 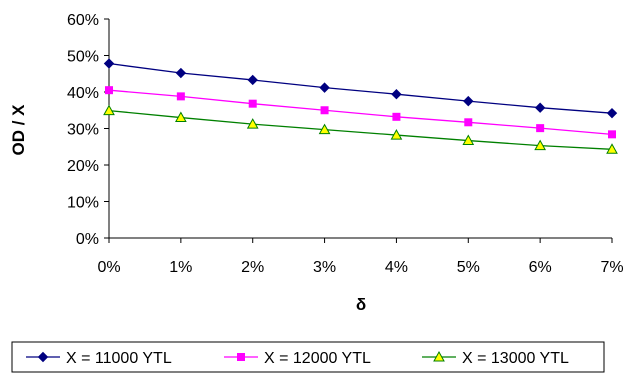 I want to click on legend-entry: X = 13000 YTL, so click(x=495, y=358).